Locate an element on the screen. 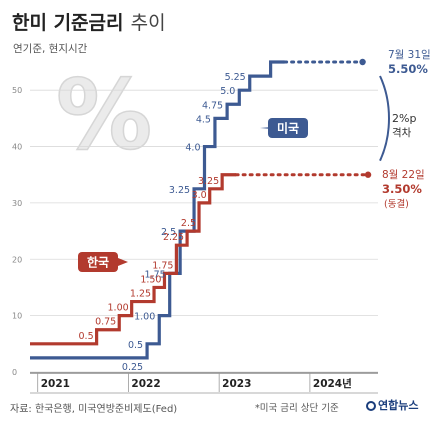 This screenshot has height=422, width=431. title-sub: 추이 is located at coordinates (148, 23).